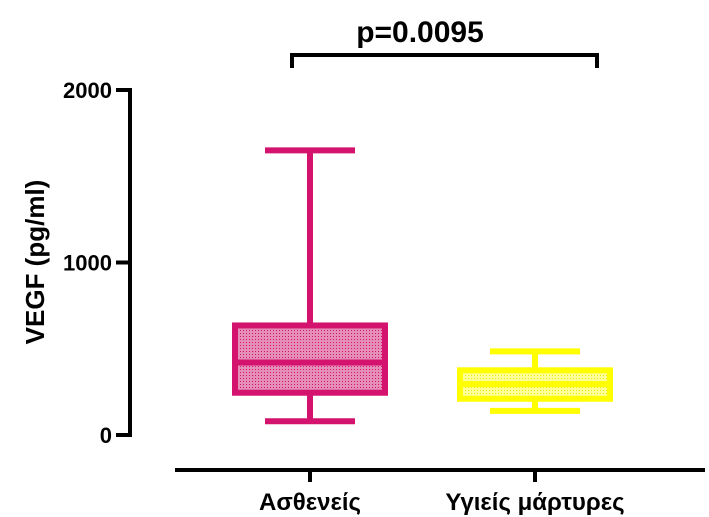 The image size is (709, 517). What do you see at coordinates (87, 90) in the screenshot?
I see `y-tick-label-2: 2000` at bounding box center [87, 90].